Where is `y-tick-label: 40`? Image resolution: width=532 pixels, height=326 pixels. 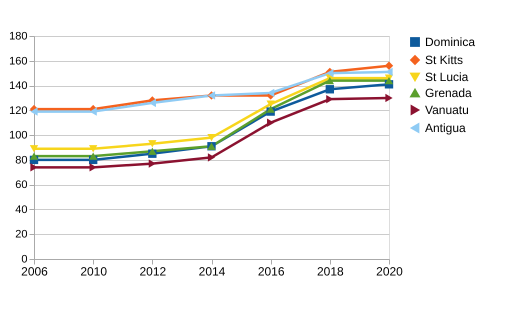 y-tick-label: 40 is located at coordinates (21, 210).